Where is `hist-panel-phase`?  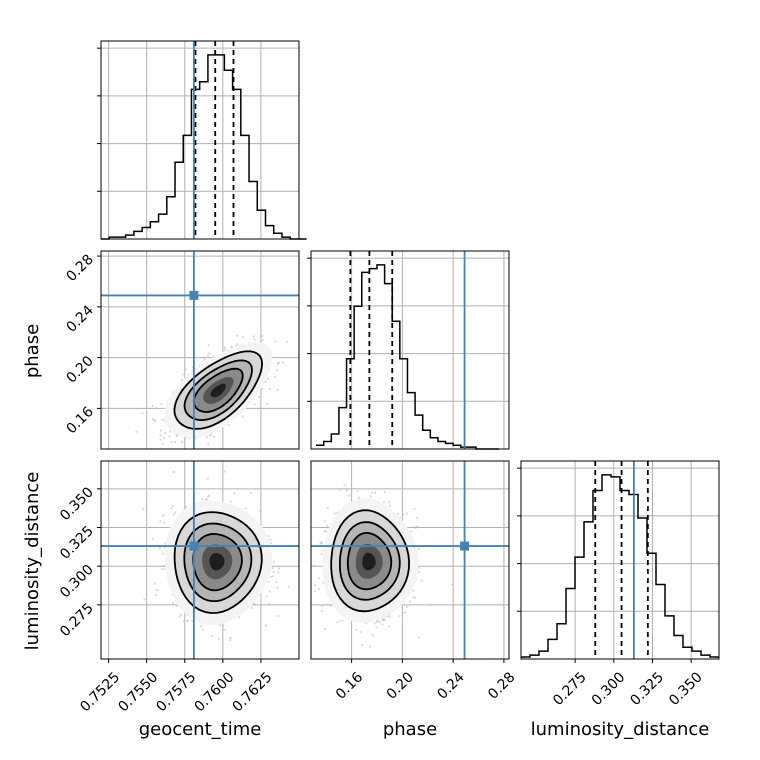 hist-panel-phase is located at coordinates (408, 350).